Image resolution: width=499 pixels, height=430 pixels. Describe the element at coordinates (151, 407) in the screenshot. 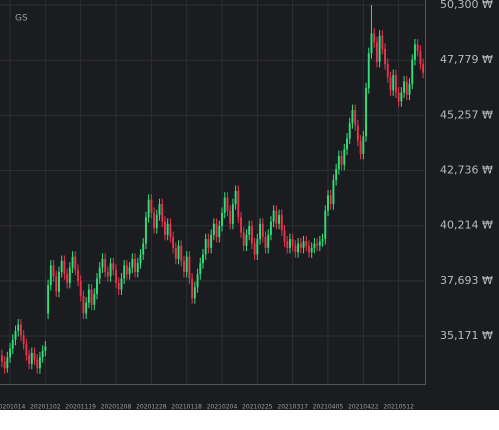

I see `x-tick-label: 20201228` at that location.